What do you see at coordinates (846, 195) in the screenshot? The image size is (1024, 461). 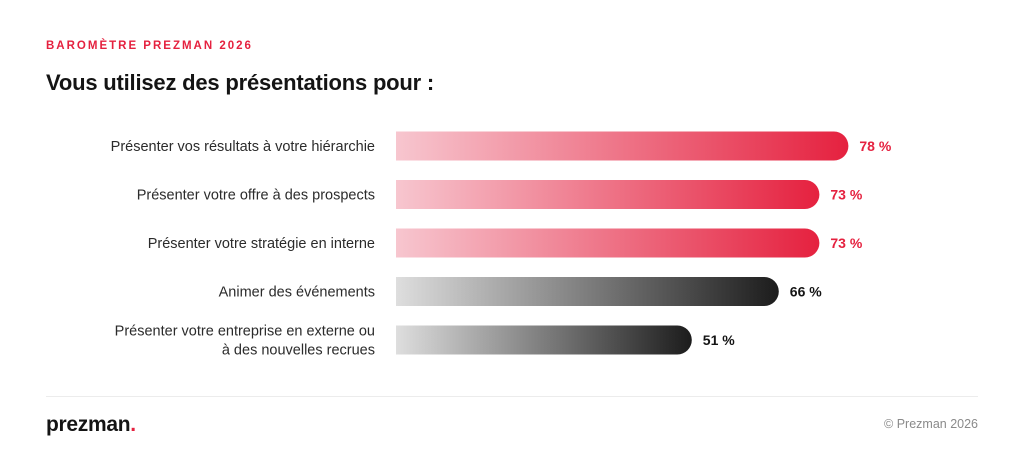 I see `value-label-2: 73 %` at bounding box center [846, 195].